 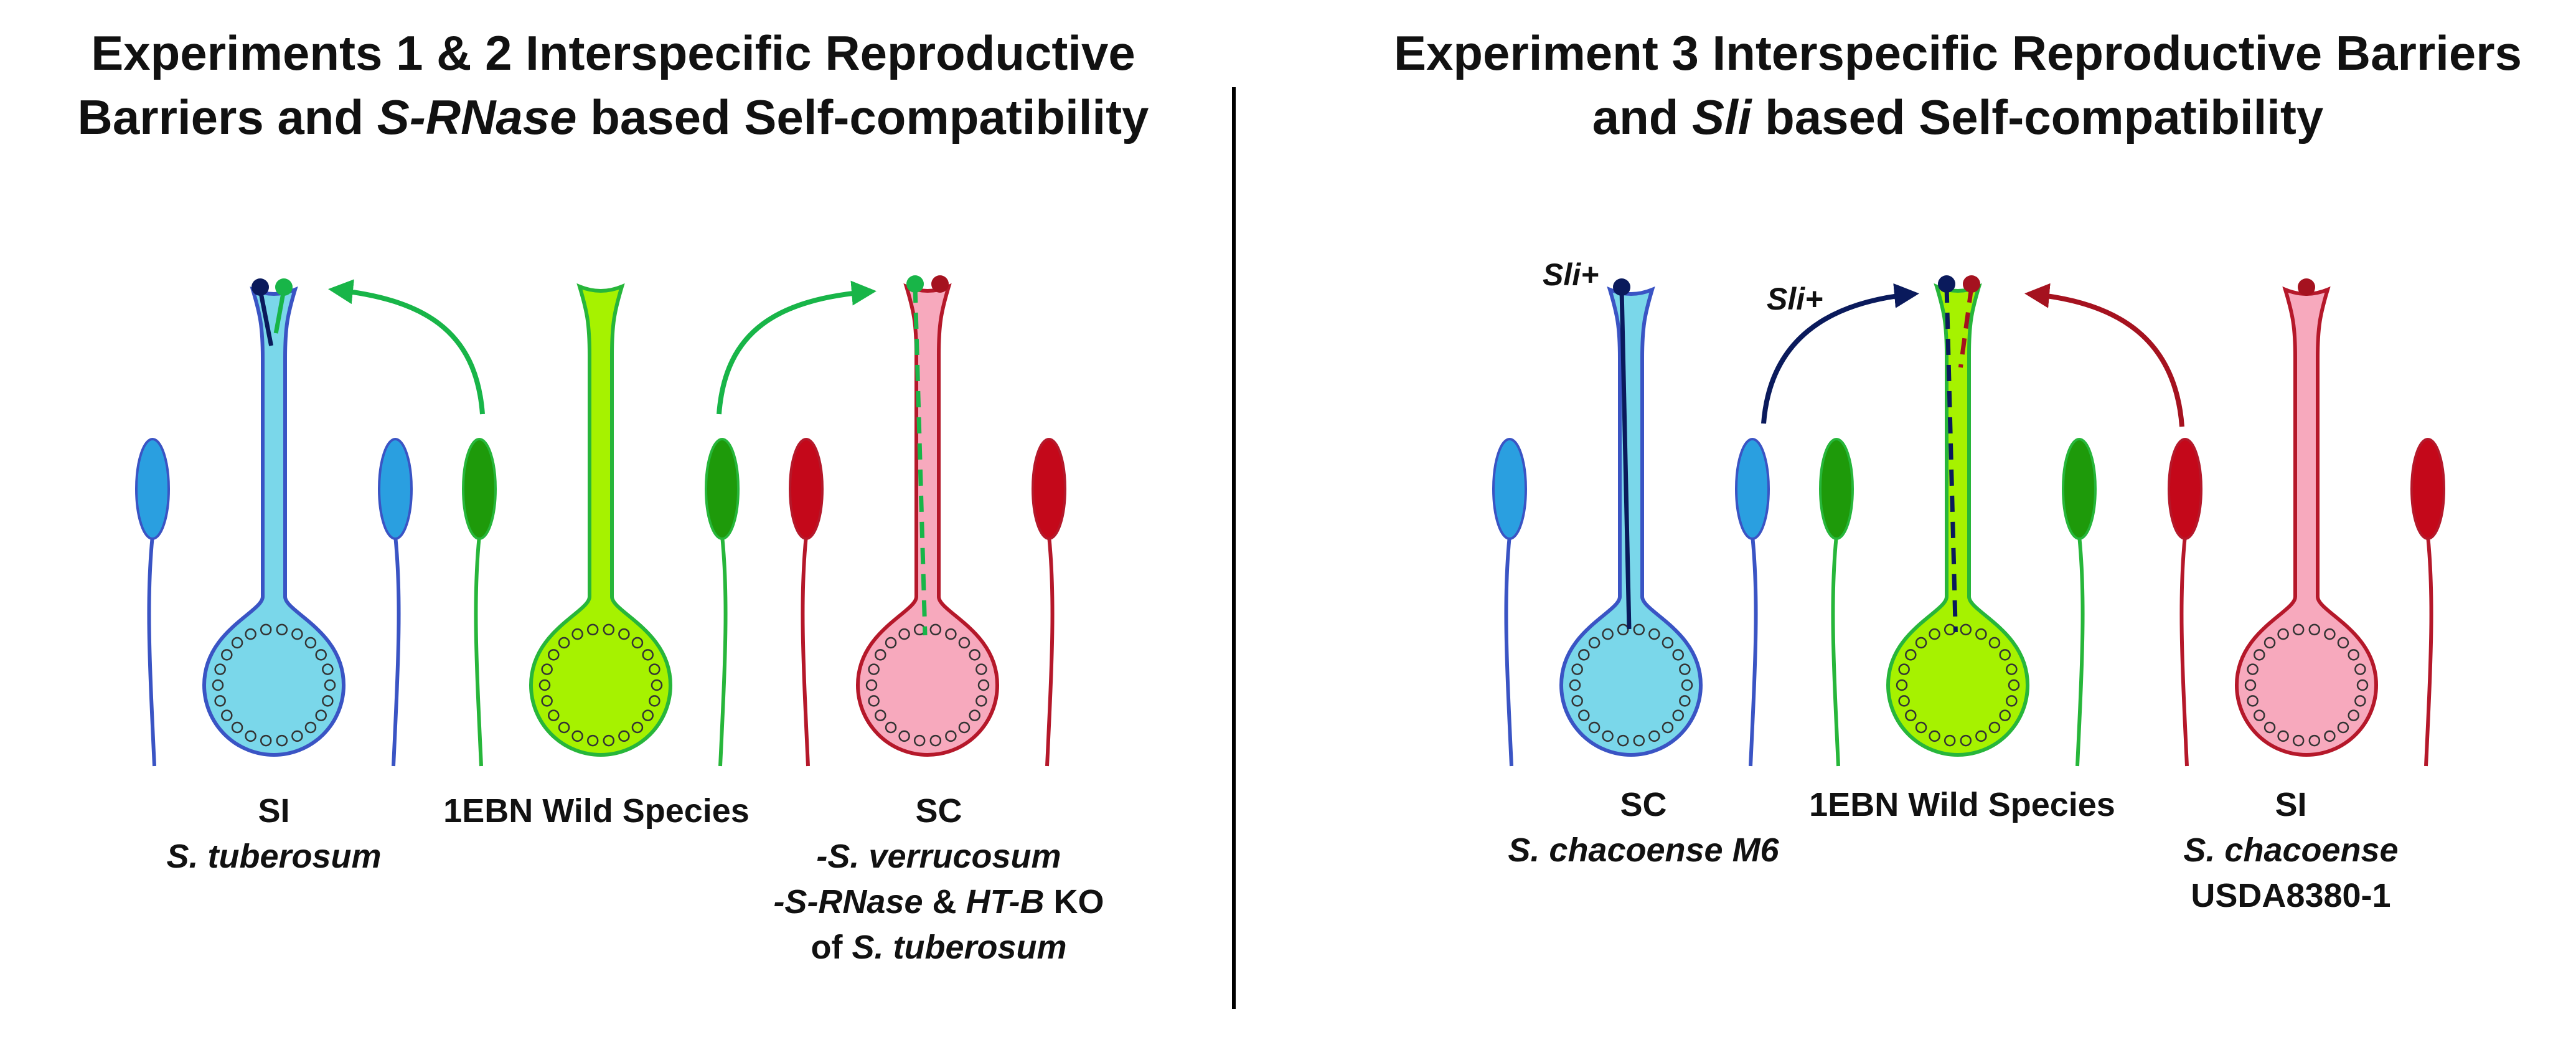 I want to click on label-1ebn-wild-right: 1EBN Wild Species, so click(x=1962, y=805).